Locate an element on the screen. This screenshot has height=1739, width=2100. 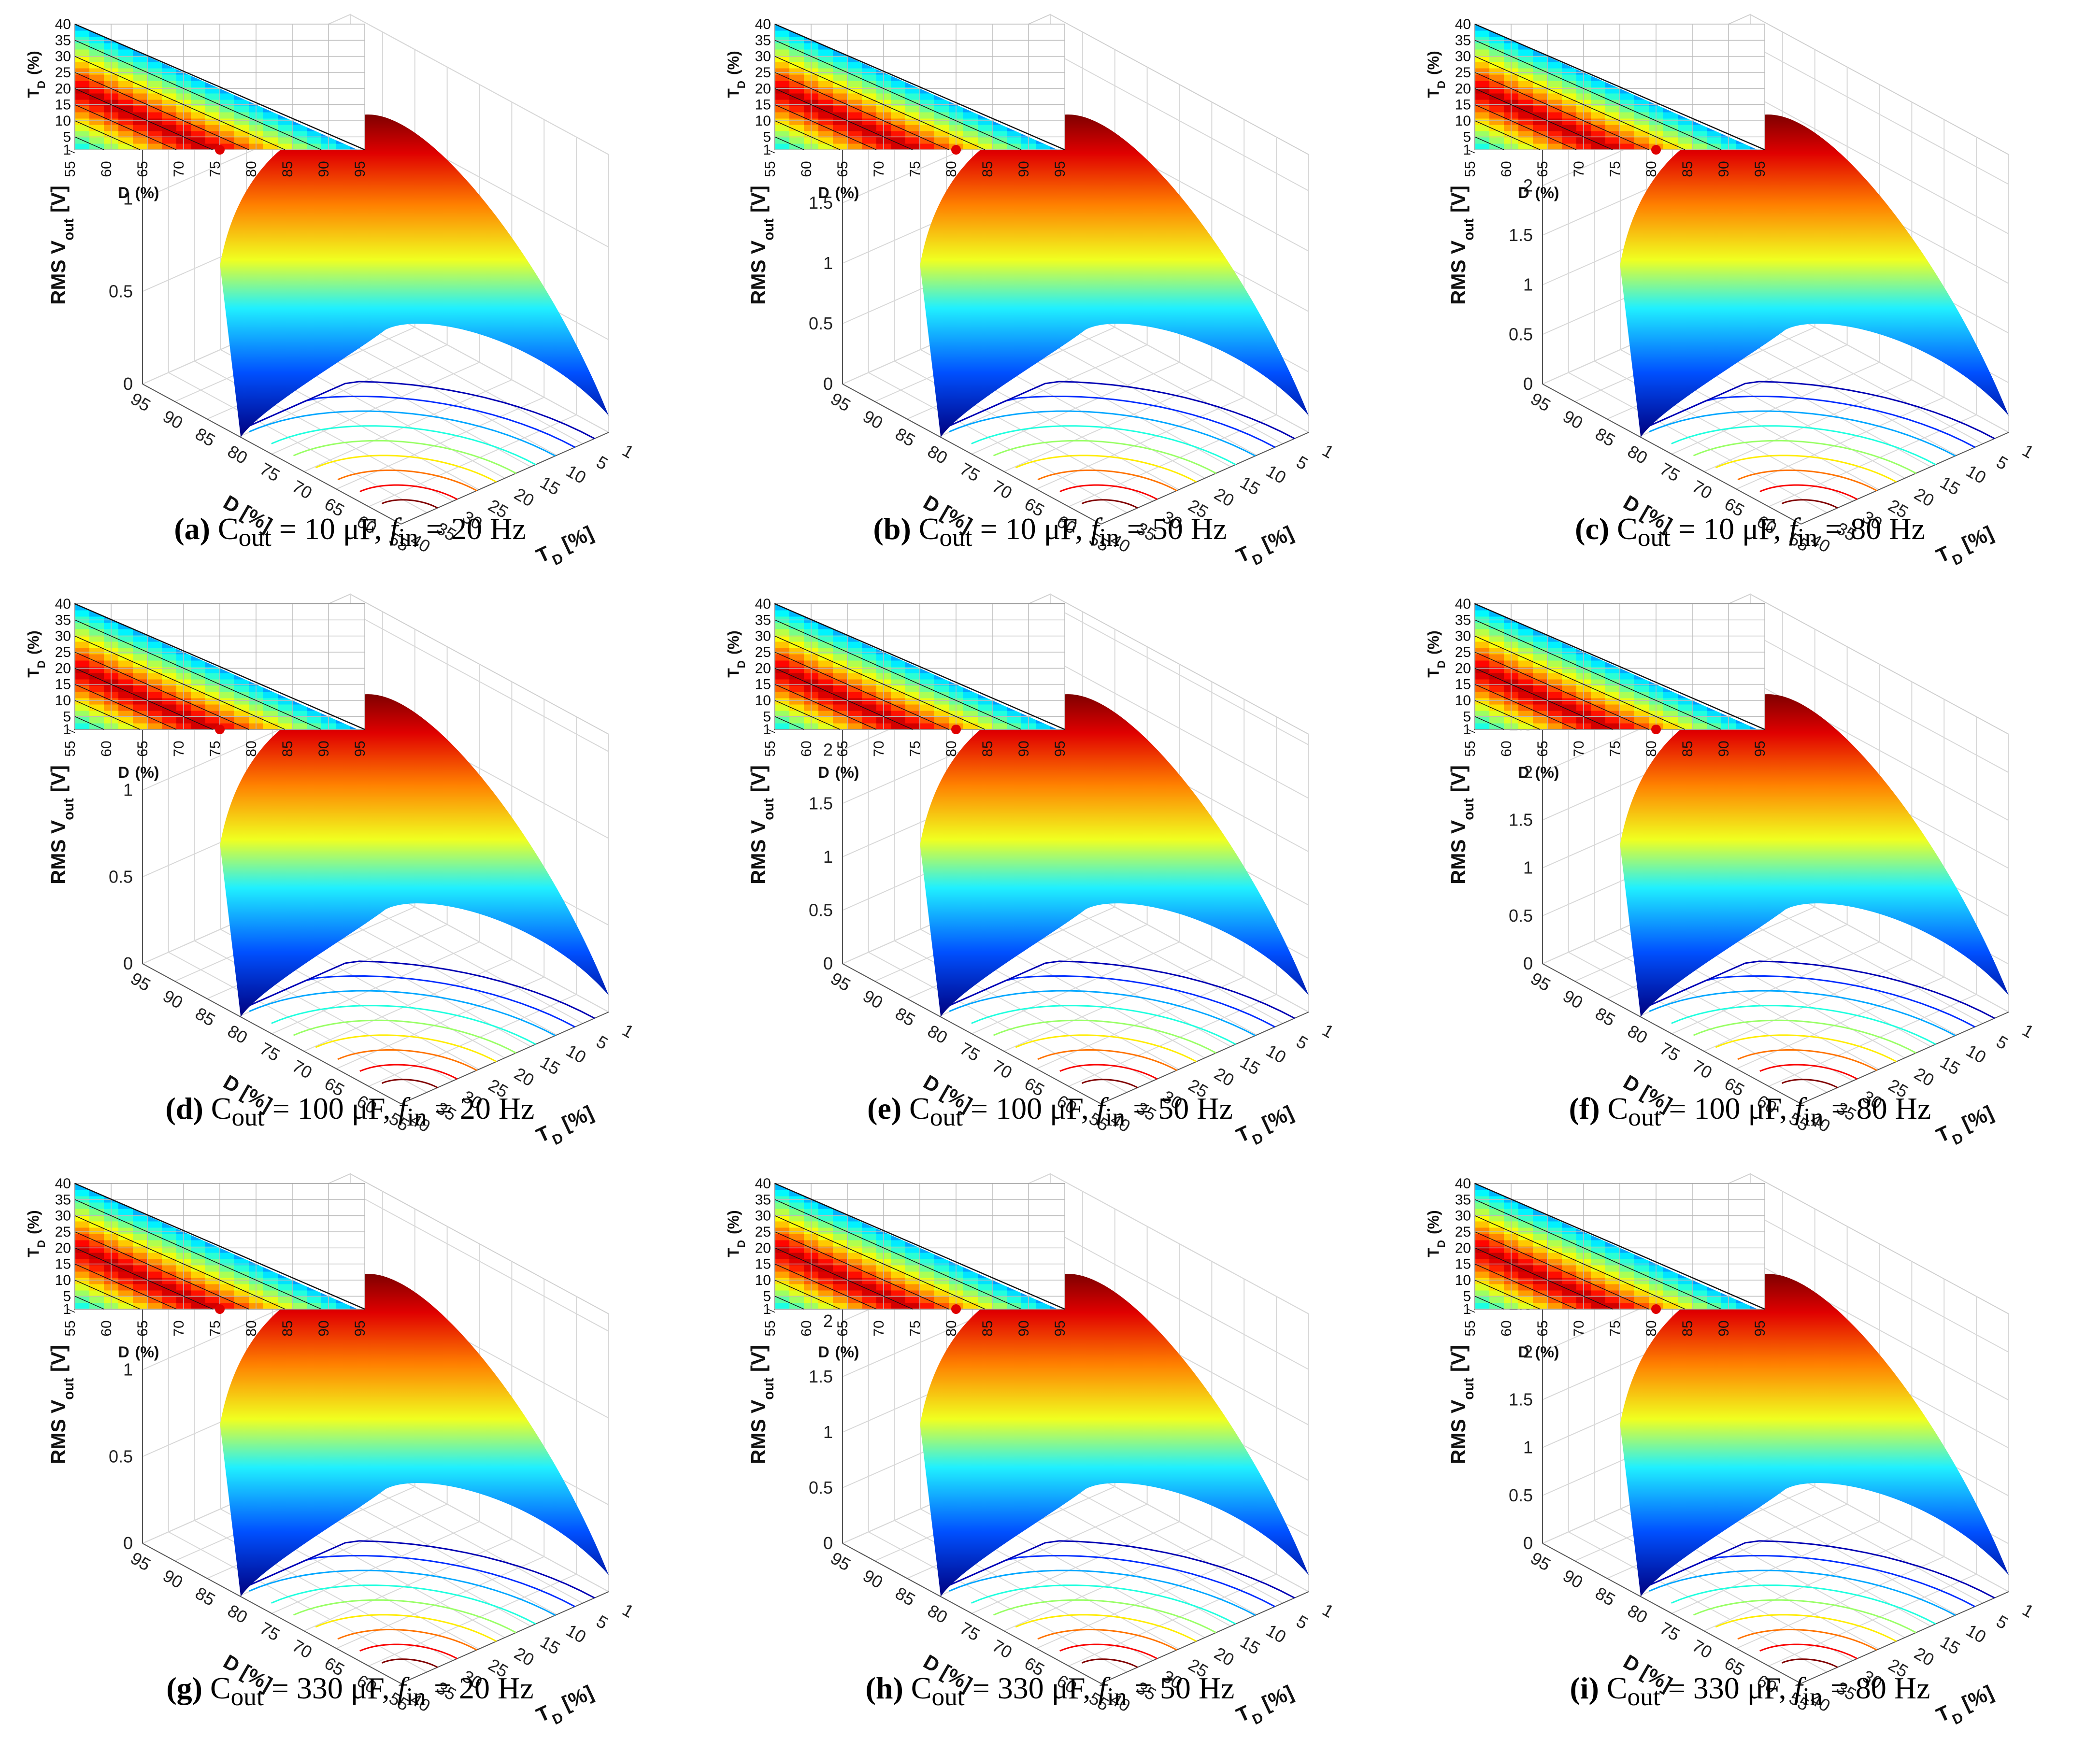
z-tick-label: 2 is located at coordinates (1528, 772).